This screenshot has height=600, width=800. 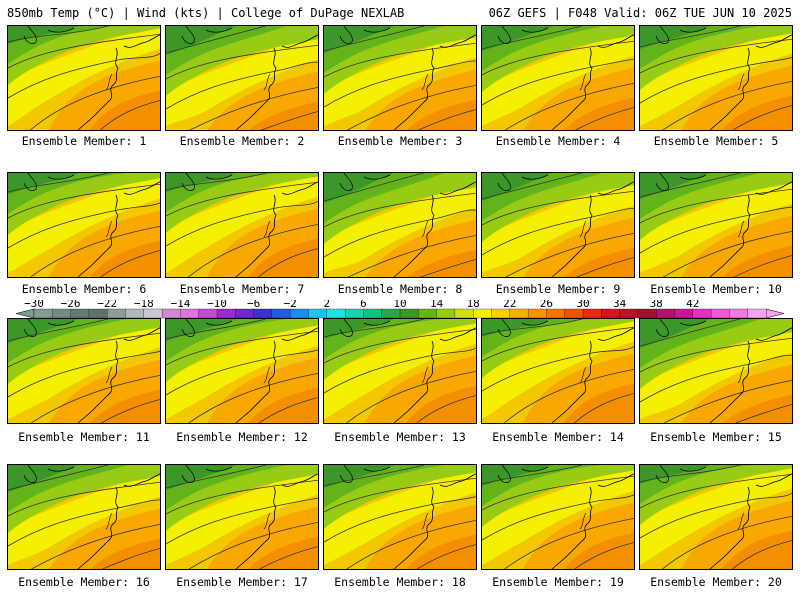 What do you see at coordinates (180, 305) in the screenshot?
I see `colorbar-tick-label: −14` at bounding box center [180, 305].